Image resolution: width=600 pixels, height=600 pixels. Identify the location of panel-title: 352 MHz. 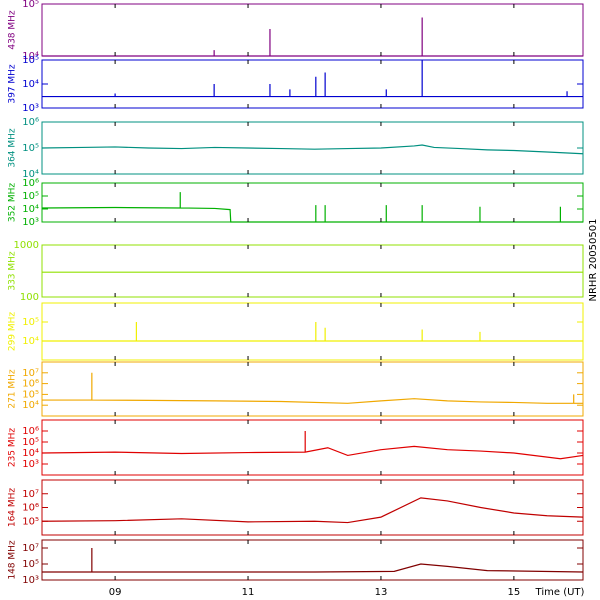
(13, 203).